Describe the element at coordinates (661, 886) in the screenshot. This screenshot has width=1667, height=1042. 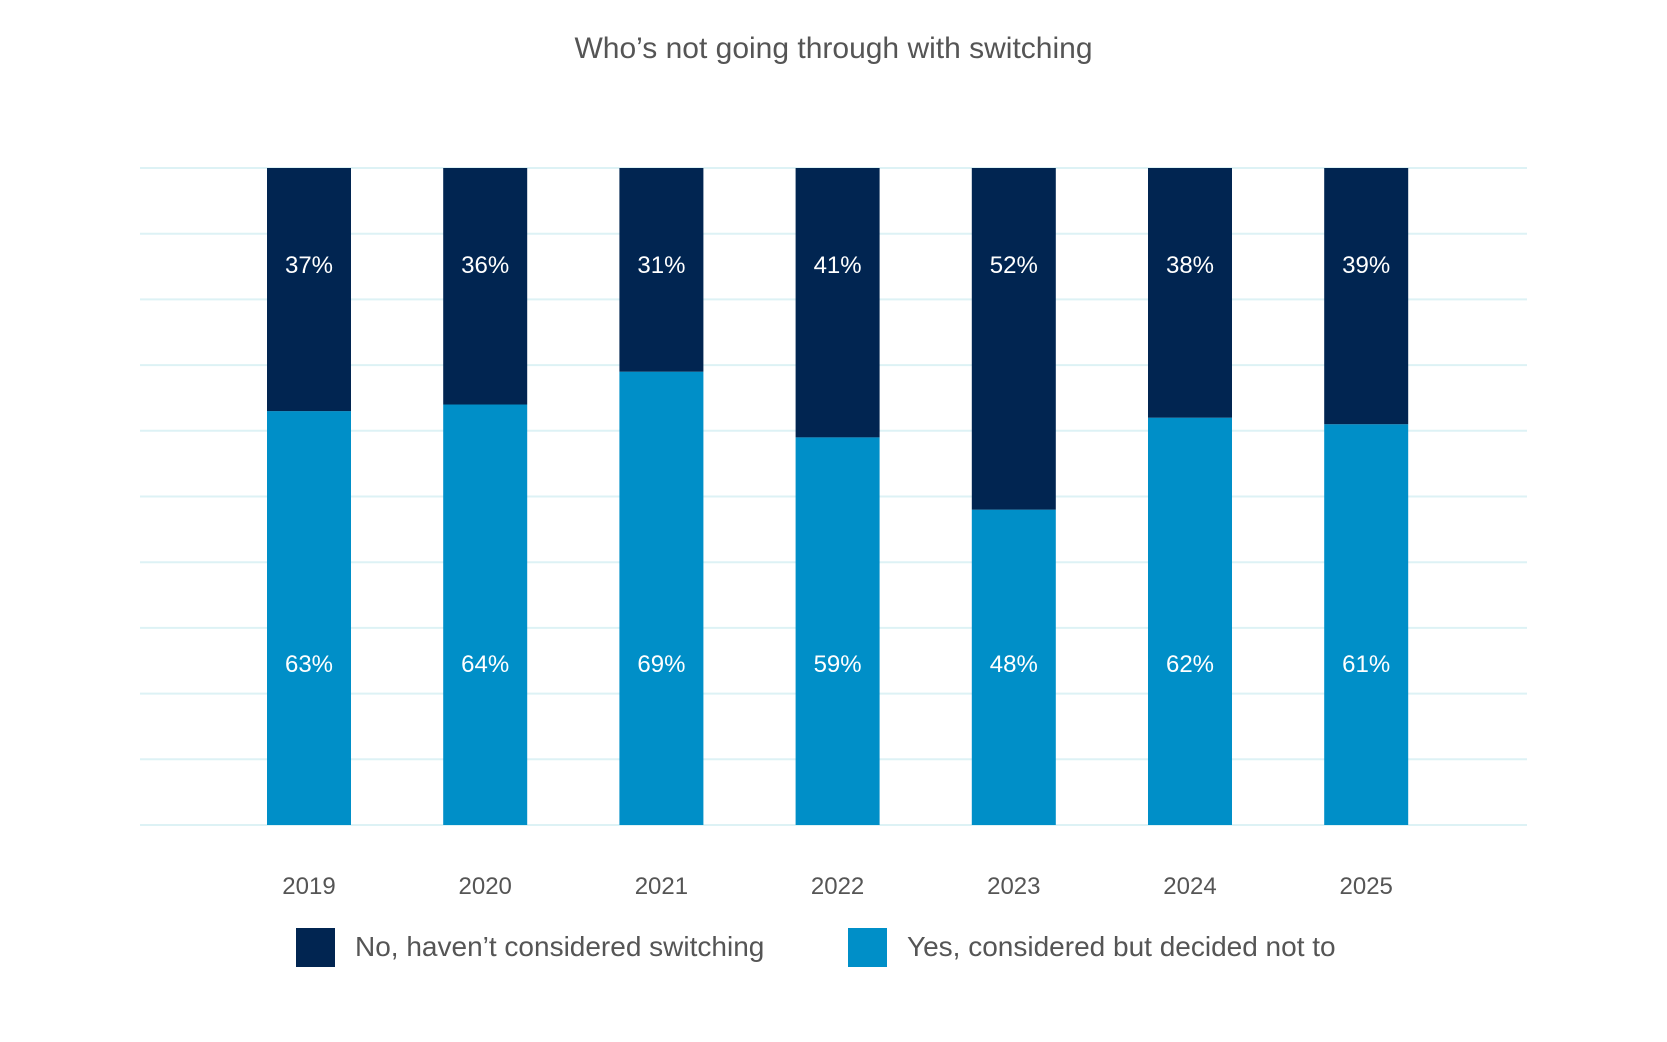
I see `x-tick-label-2021: 2021` at that location.